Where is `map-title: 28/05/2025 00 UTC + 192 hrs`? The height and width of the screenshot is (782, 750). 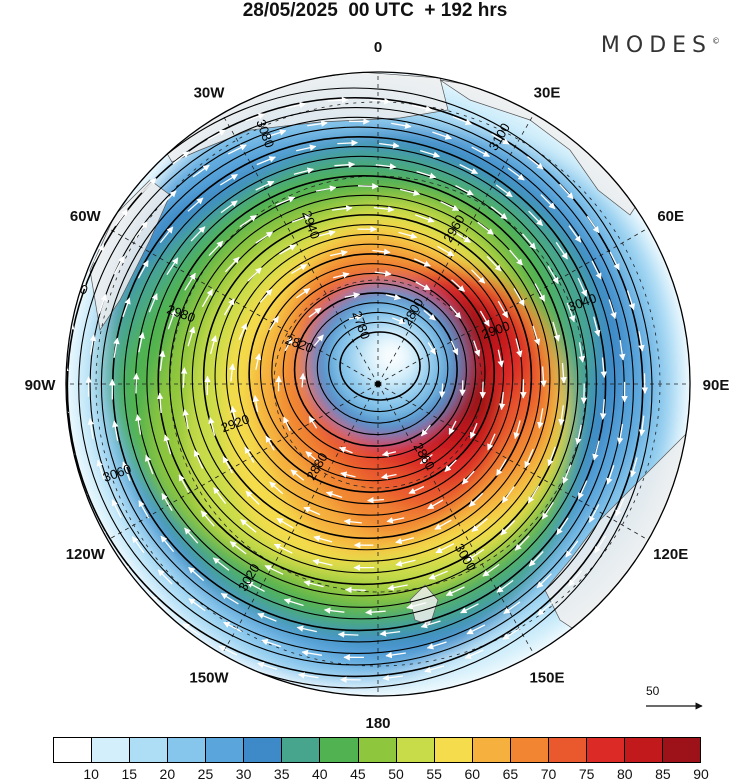
map-title: 28/05/2025 00 UTC + 192 hrs is located at coordinates (375, 10).